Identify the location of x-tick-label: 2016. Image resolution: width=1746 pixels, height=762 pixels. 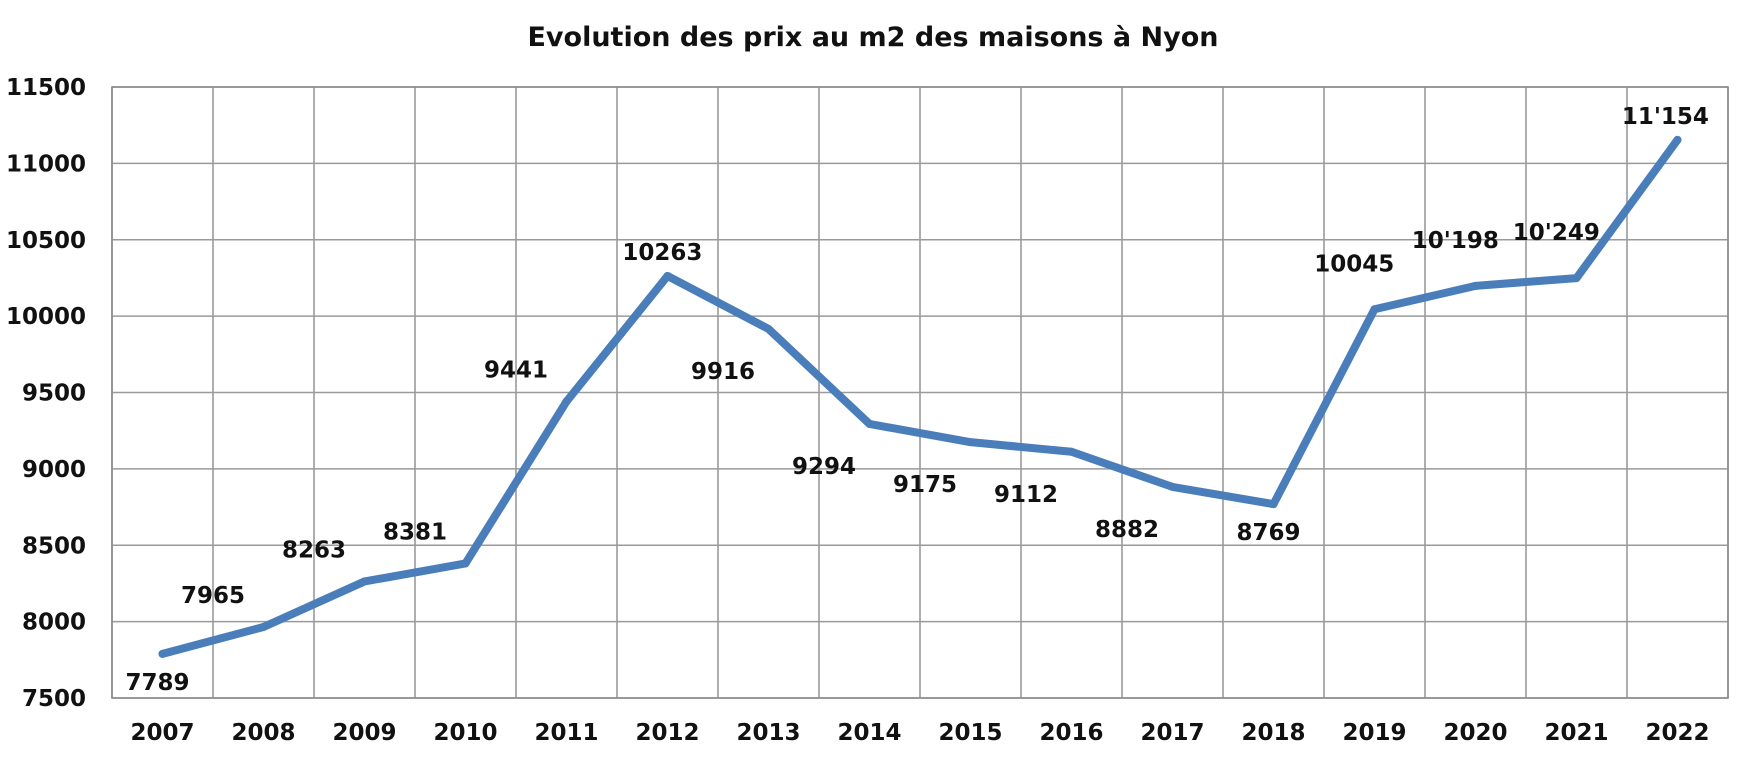
(1071, 733).